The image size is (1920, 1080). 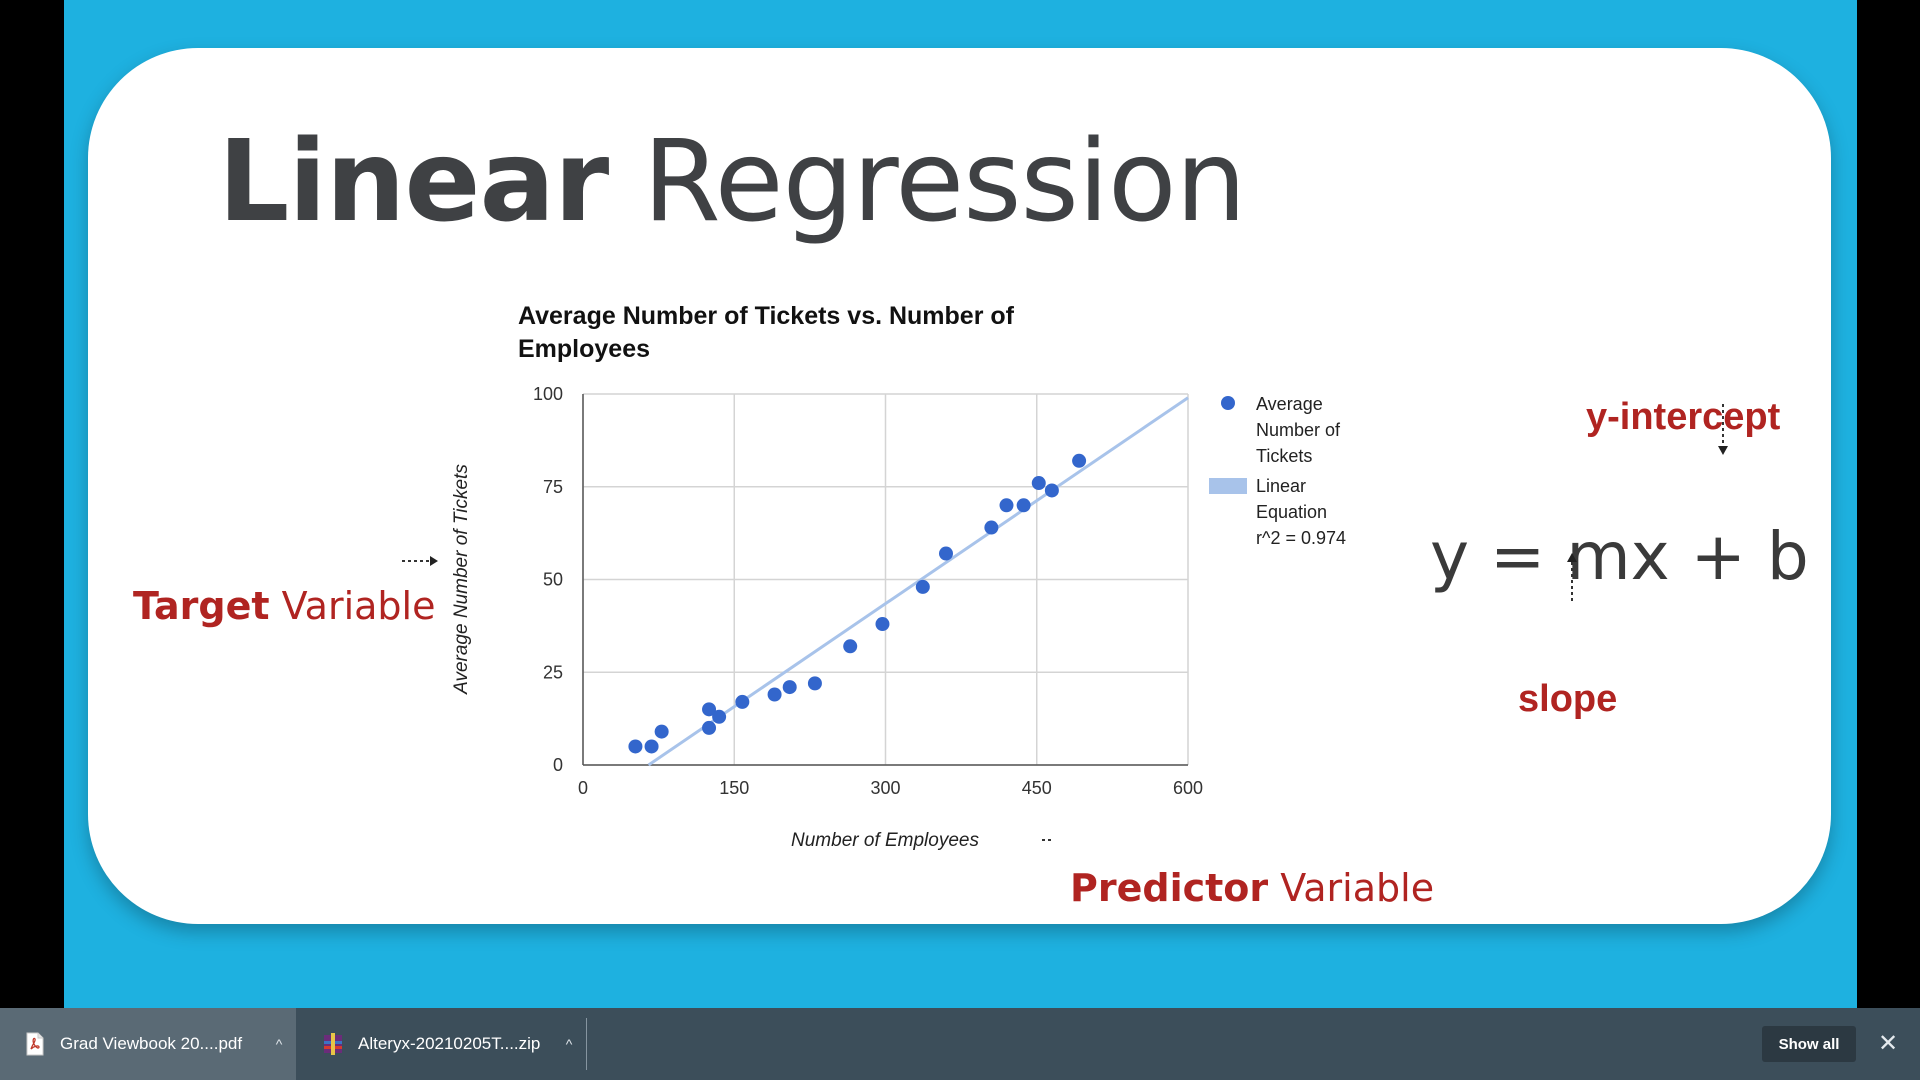 What do you see at coordinates (413, 182) in the screenshot?
I see `slide-title-bold: Linear` at bounding box center [413, 182].